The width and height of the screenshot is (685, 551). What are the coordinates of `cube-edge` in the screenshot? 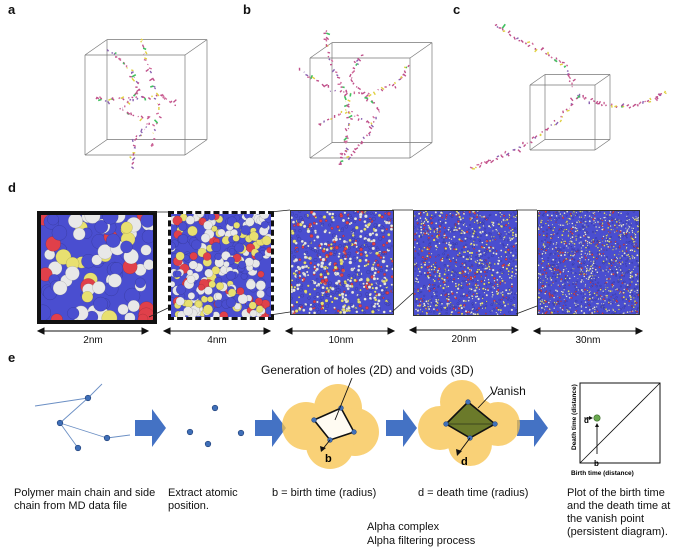 It's located at (537, 80).